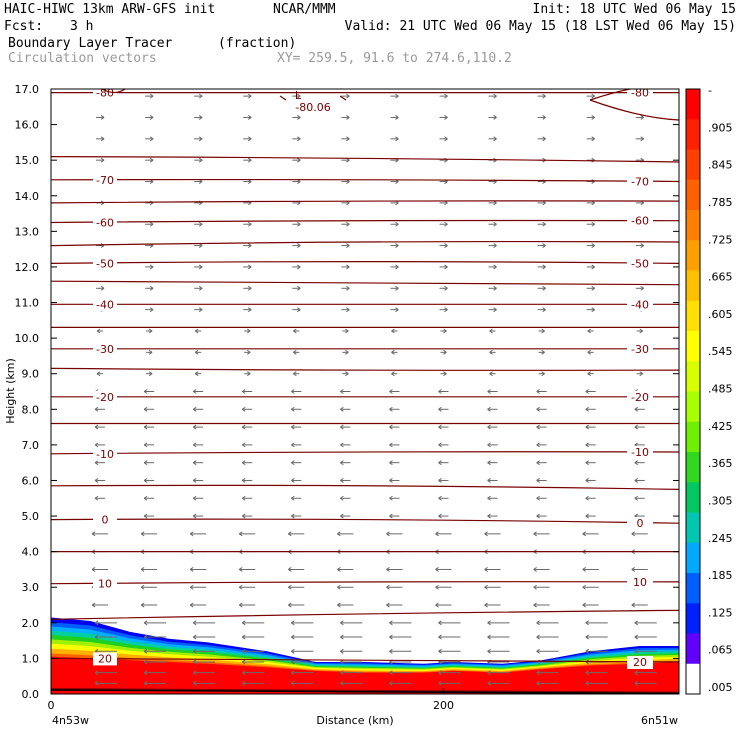 This screenshot has width=740, height=740. I want to click on contour-label: -80, so click(640, 93).